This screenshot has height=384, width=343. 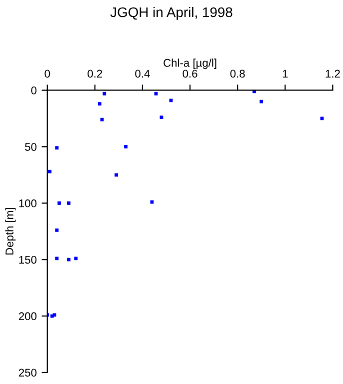 I want to click on chart-title: JGQH in April, 1998, so click(x=171, y=13).